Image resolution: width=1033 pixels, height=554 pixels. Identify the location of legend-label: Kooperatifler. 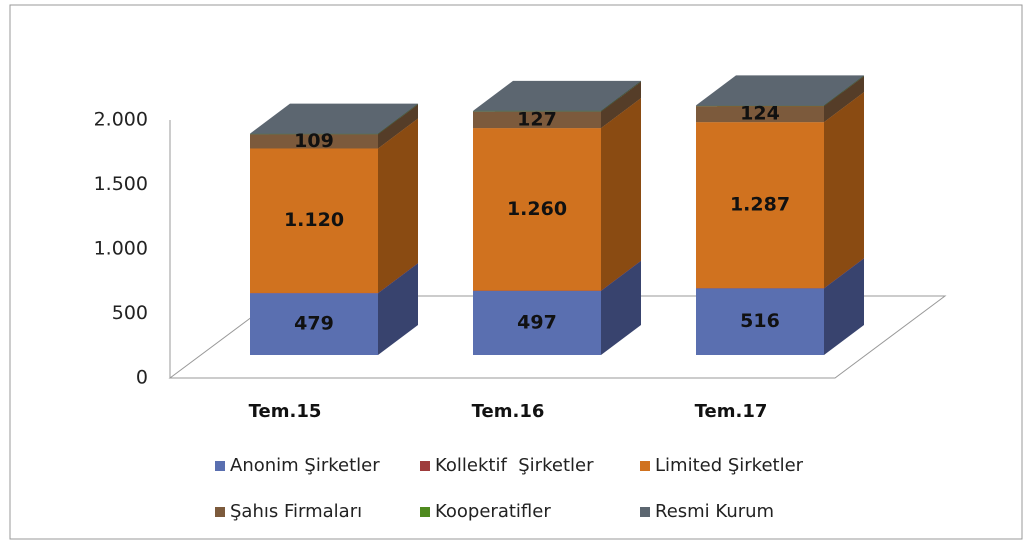
(493, 511).